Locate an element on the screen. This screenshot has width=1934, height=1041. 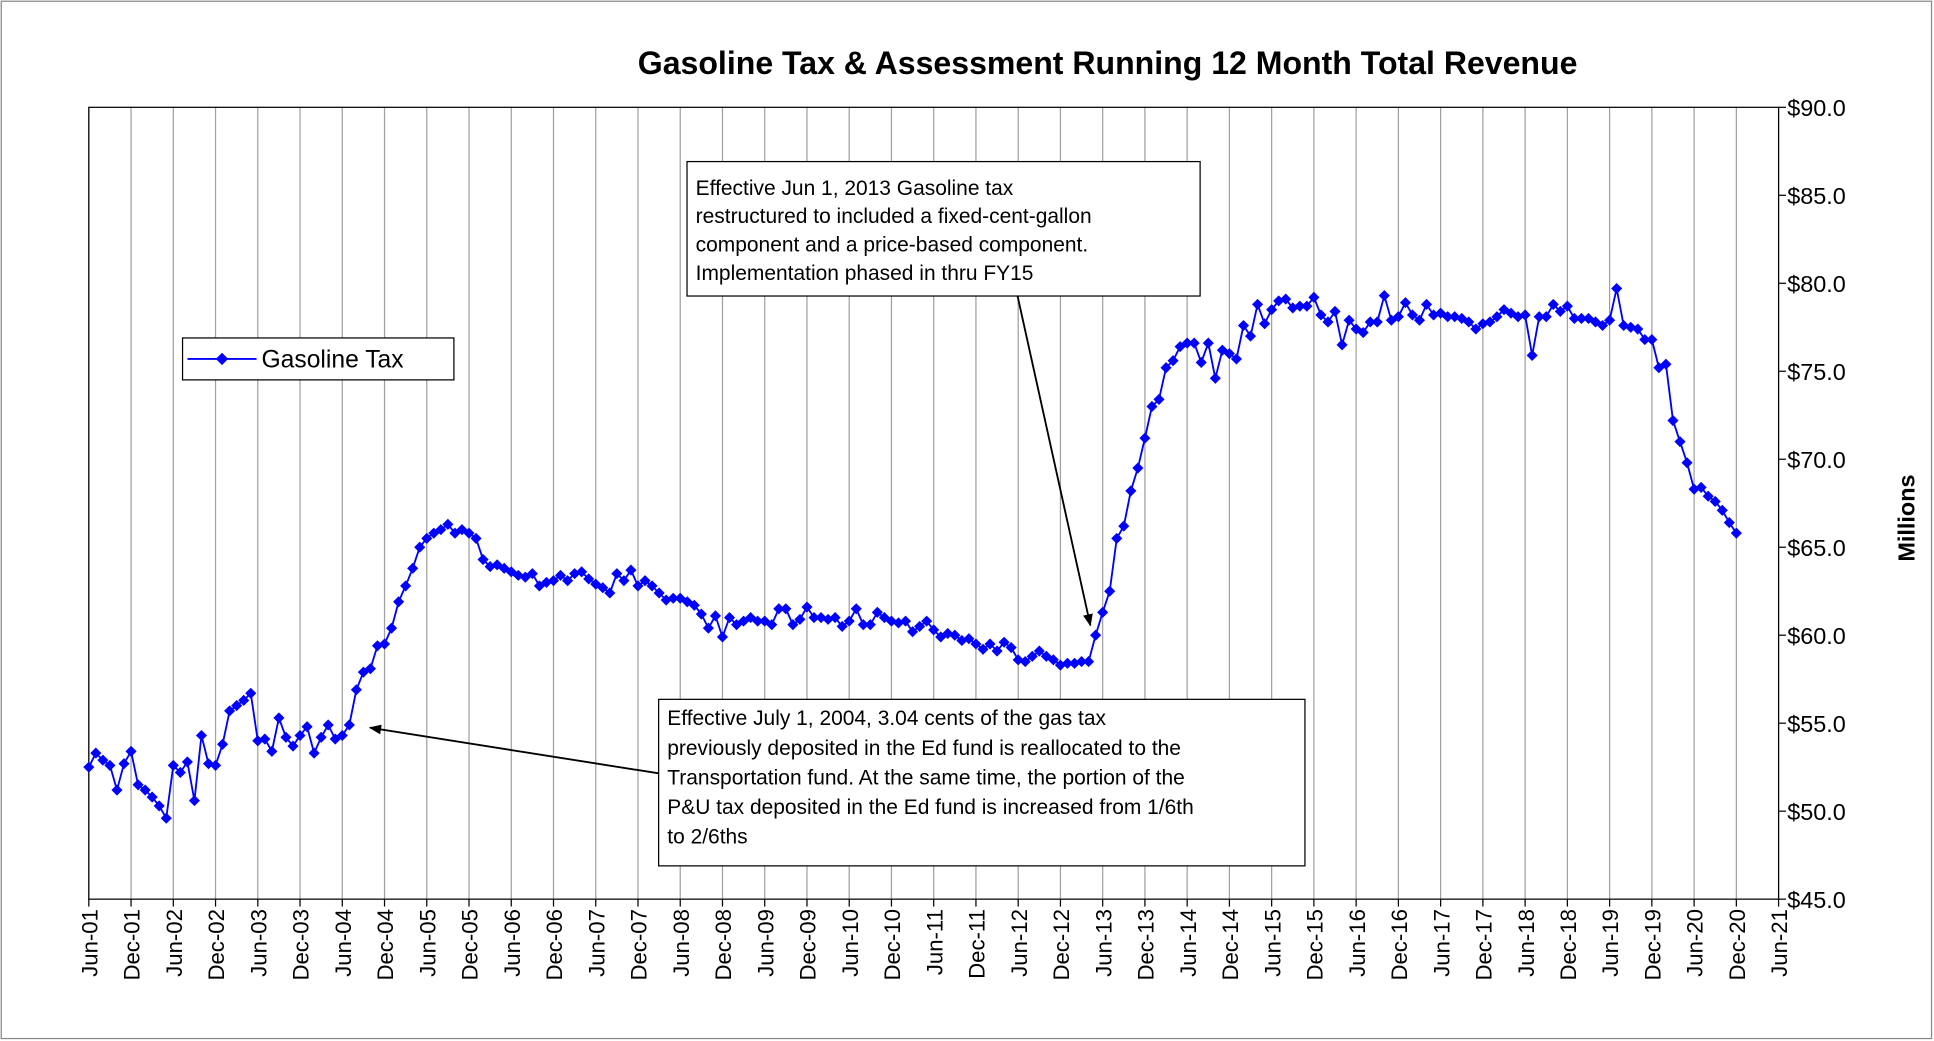
y-tick-label: $60.0 is located at coordinates (1816, 636).